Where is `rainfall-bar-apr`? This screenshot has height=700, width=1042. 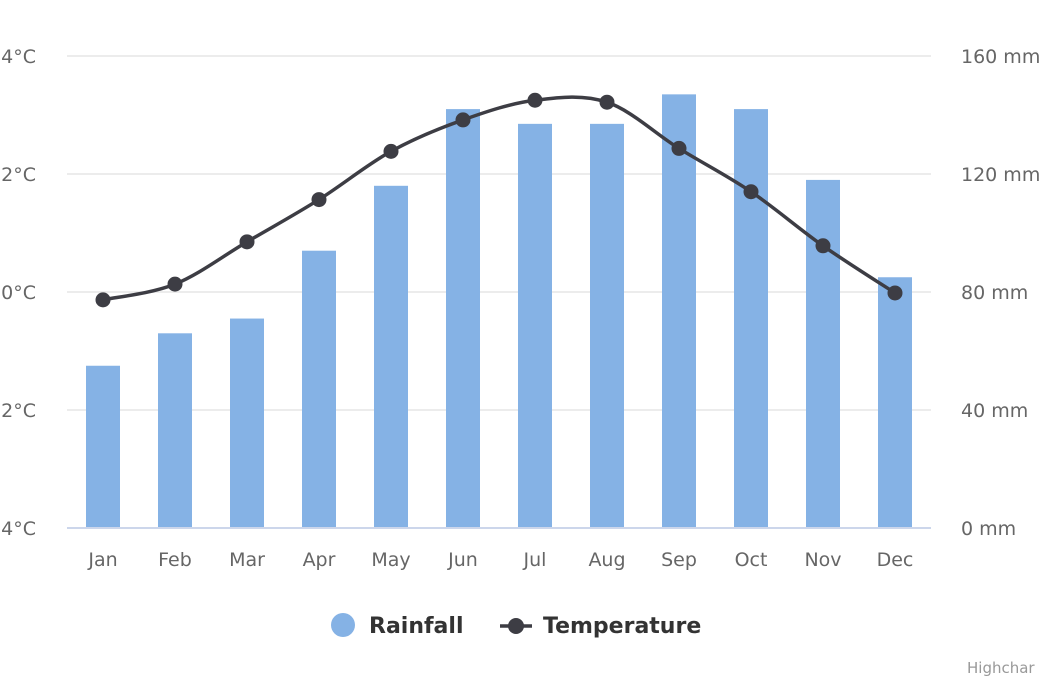
rainfall-bar-apr is located at coordinates (319, 389).